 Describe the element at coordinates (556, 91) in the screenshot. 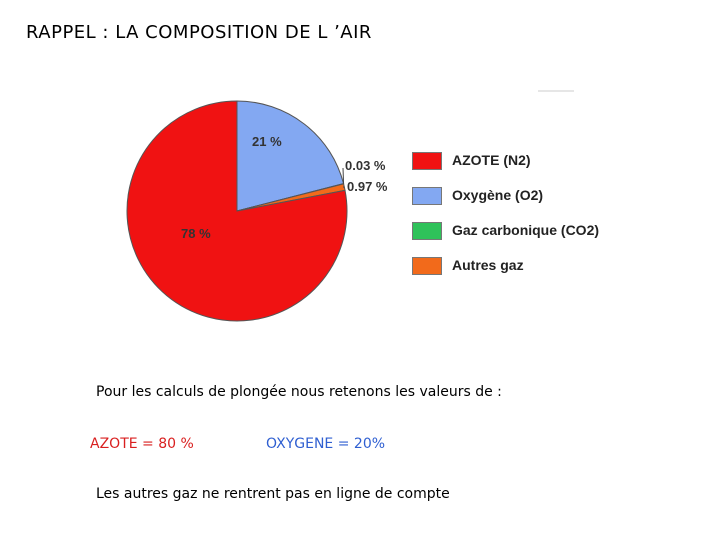

I see `faint-mark` at that location.